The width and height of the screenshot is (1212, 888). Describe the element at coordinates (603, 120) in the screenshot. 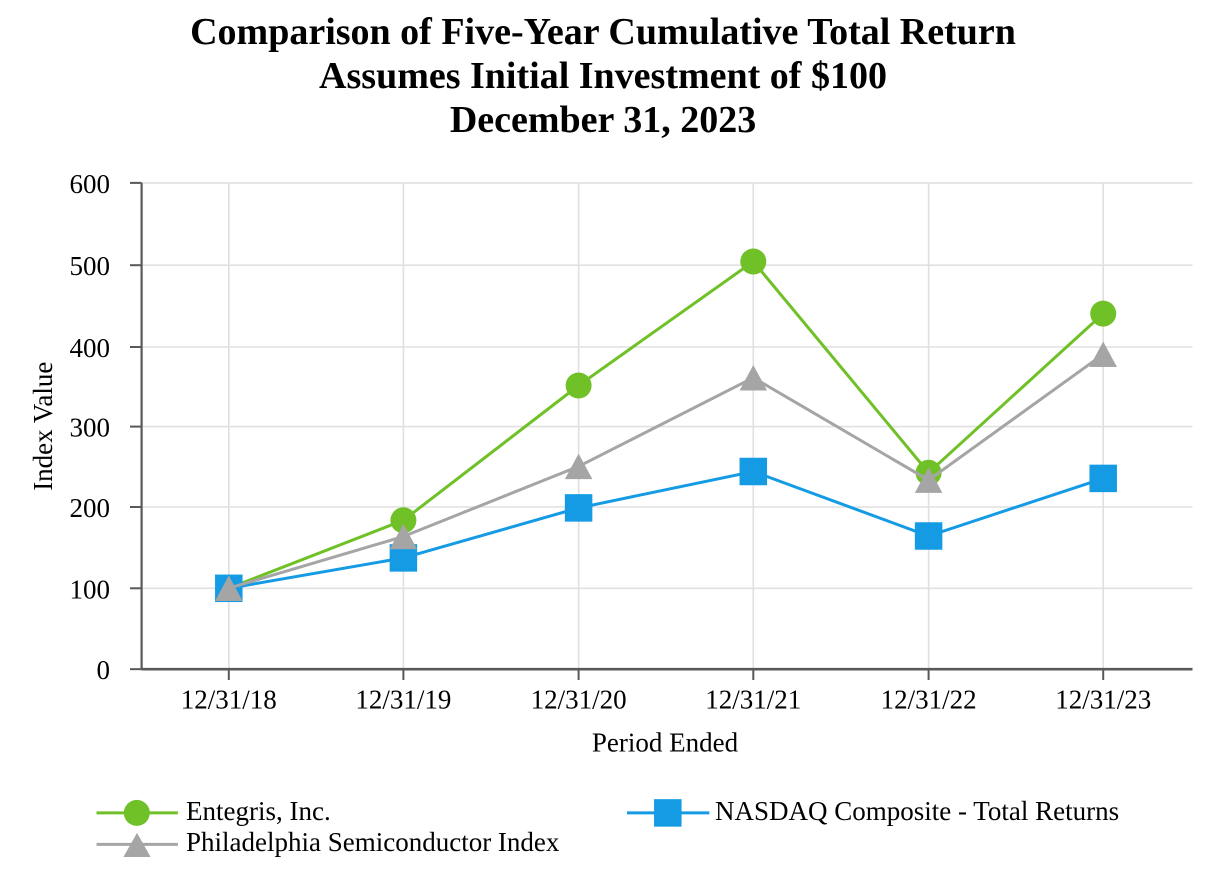

I see `svg-text: December 31, 2023` at that location.